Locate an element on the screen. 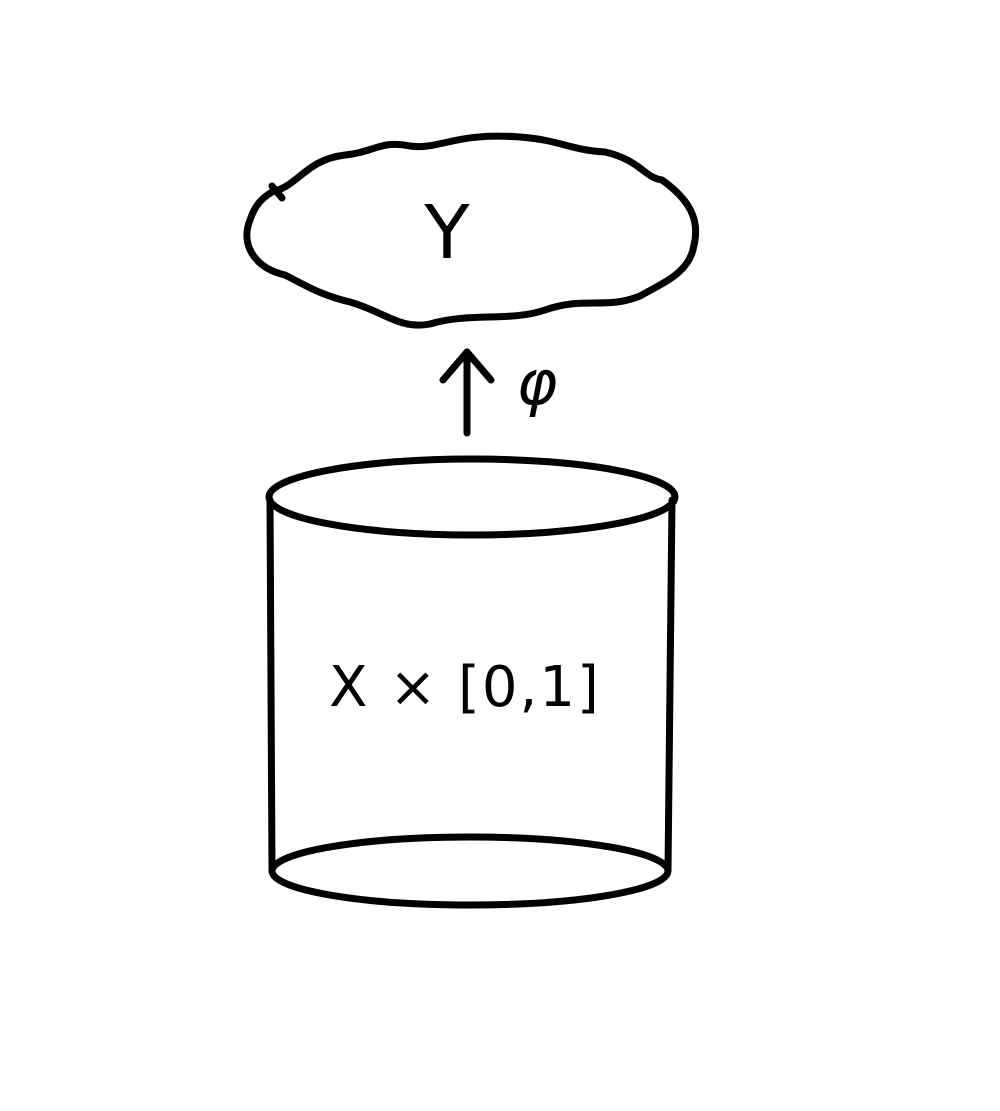 The image size is (1000, 1111). cylinder-right-side is located at coordinates (670, 685).